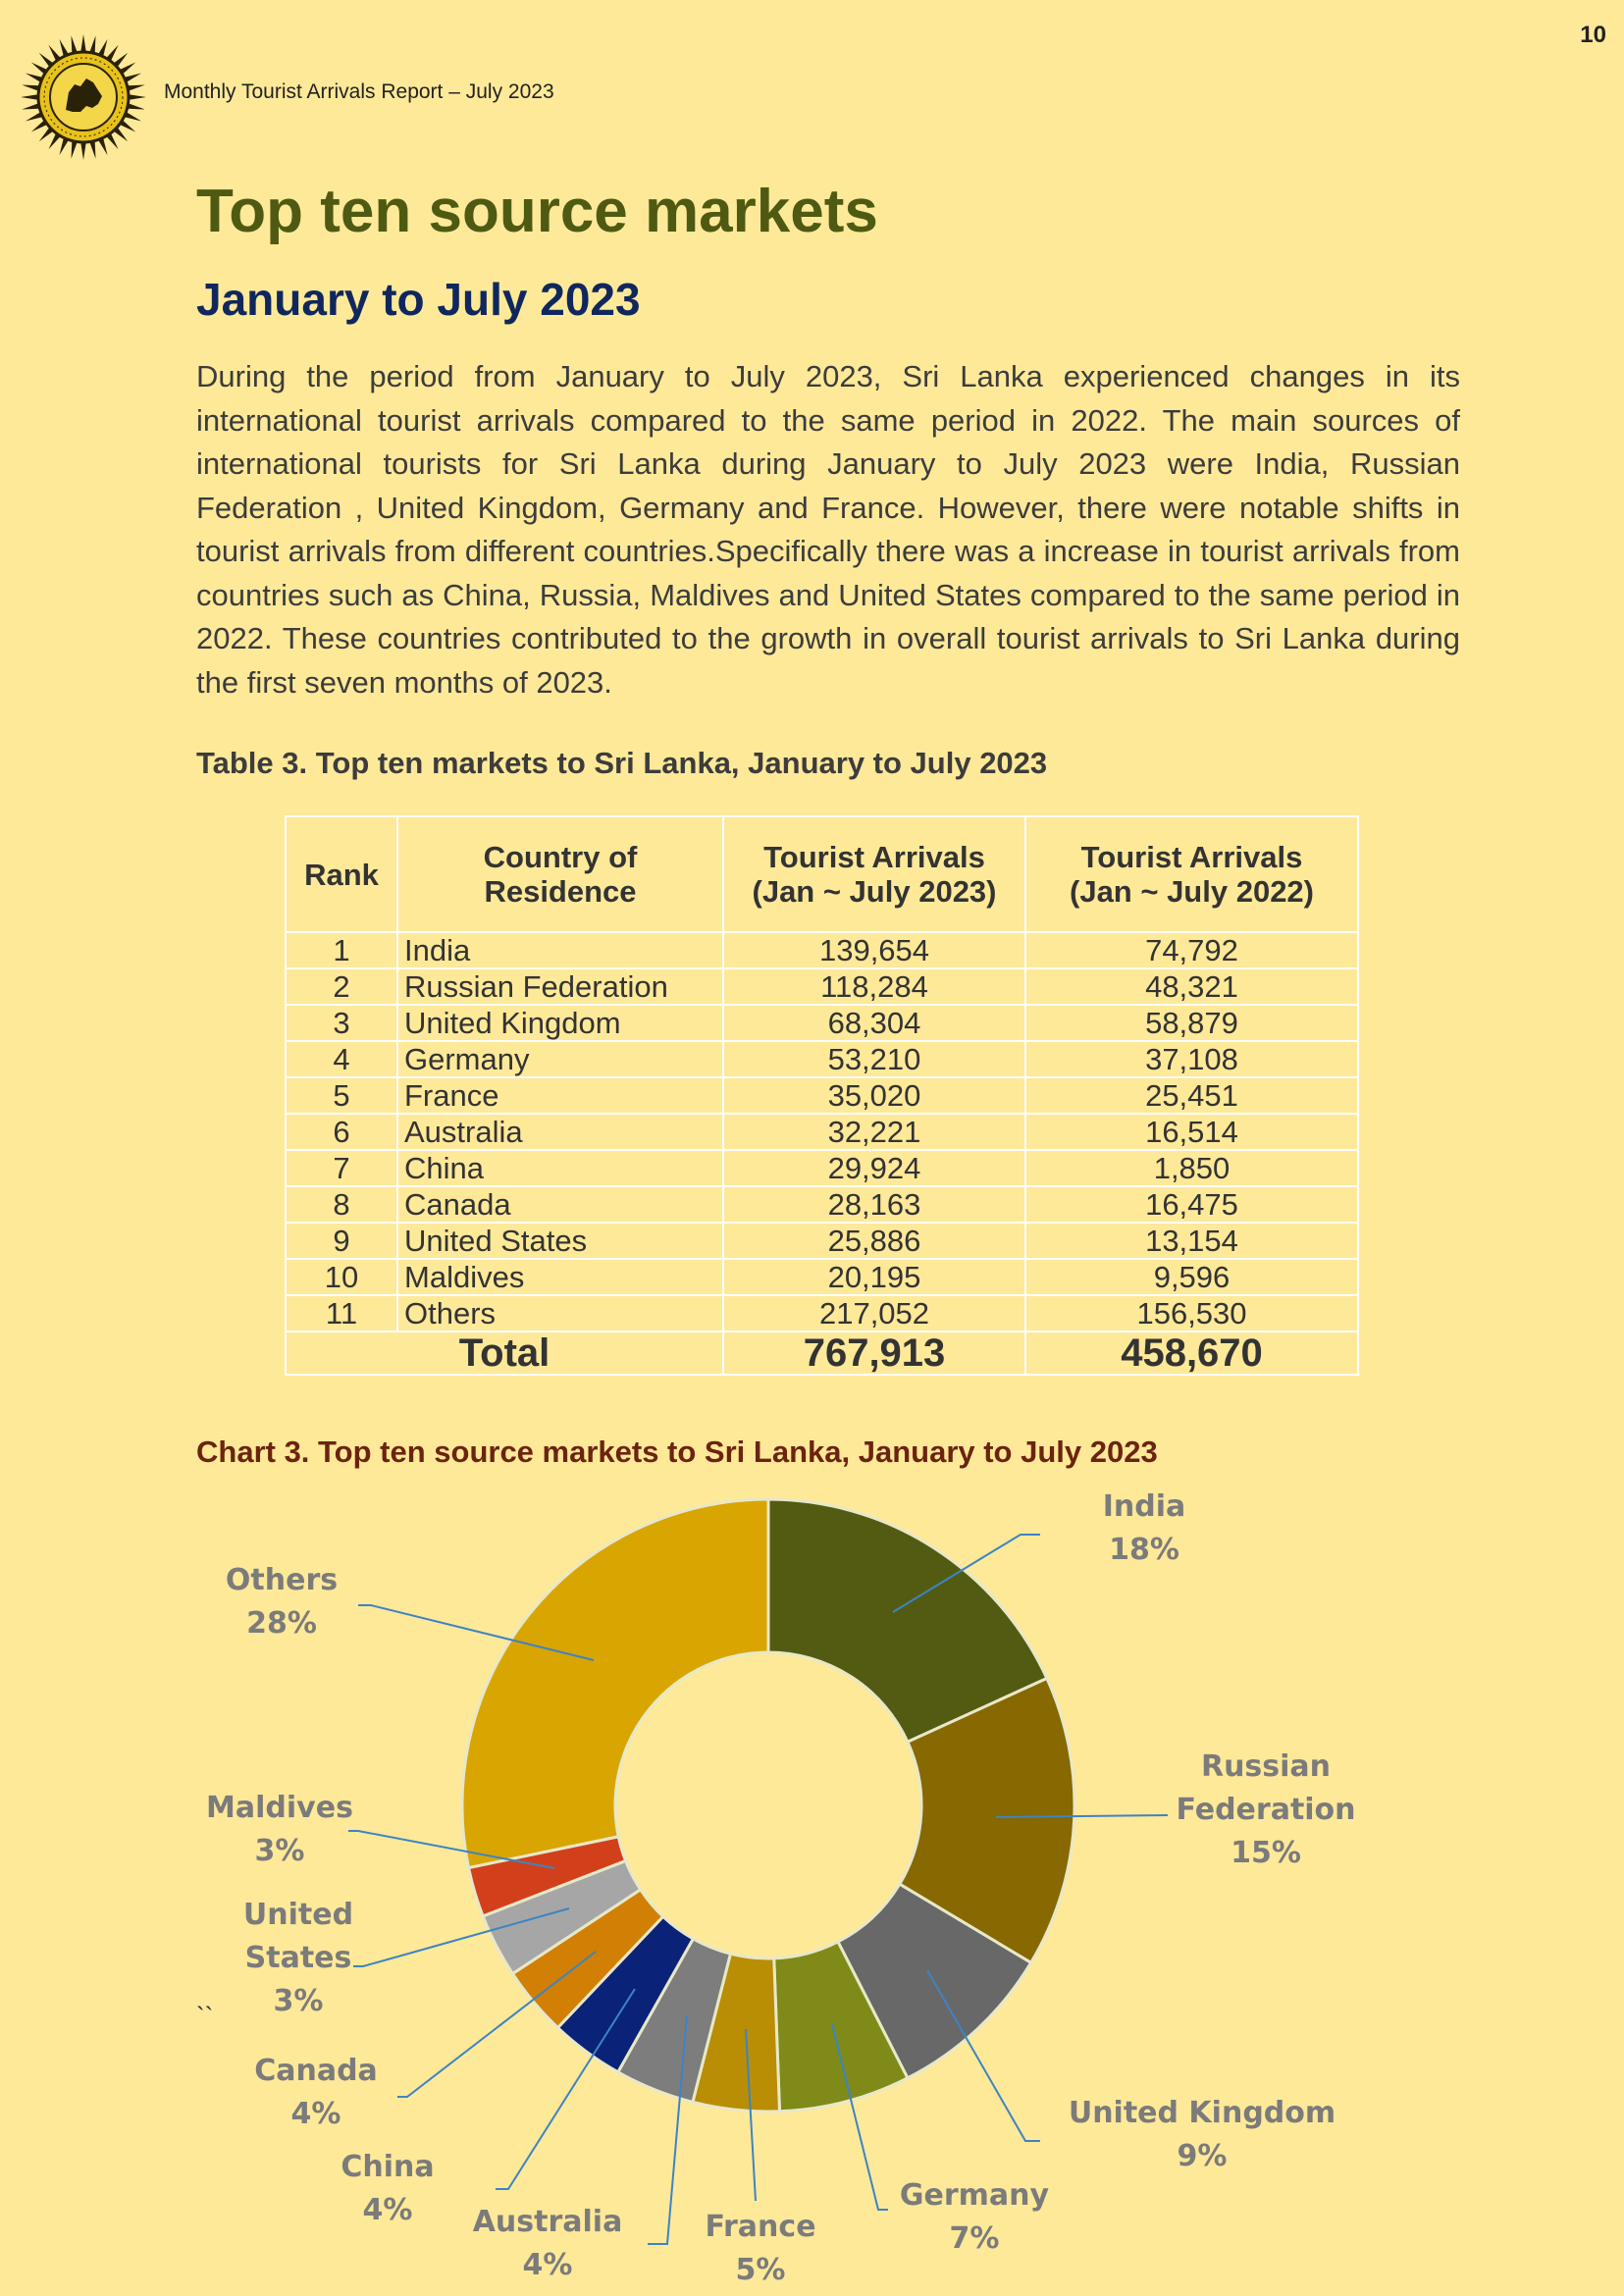 This screenshot has width=1624, height=2296. I want to click on donut-slice-others, so click(615, 1683).